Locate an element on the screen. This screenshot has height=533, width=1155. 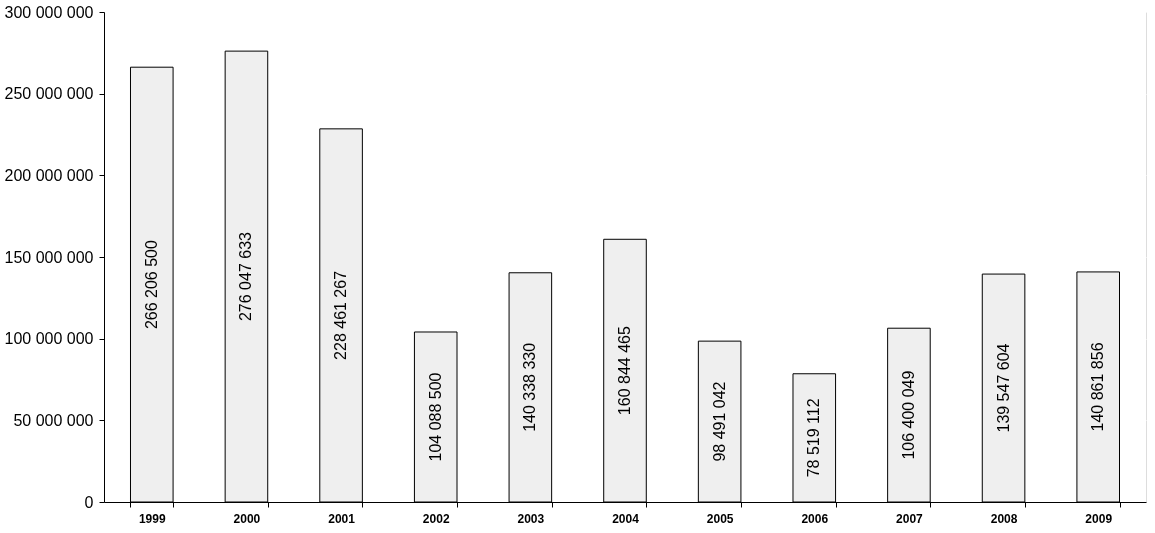
y-tick-label: 0 is located at coordinates (89, 502).